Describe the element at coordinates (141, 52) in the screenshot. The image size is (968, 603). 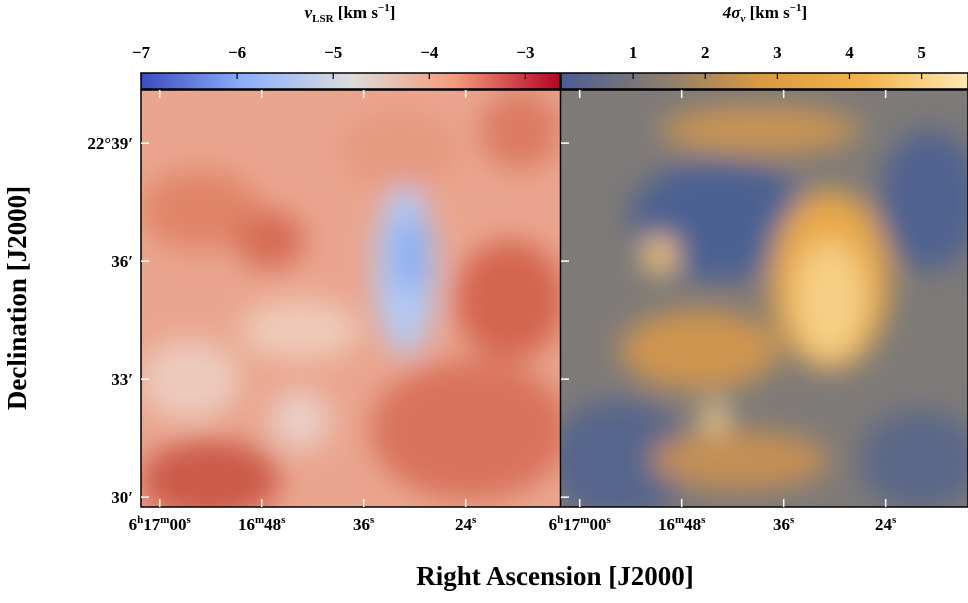
I see `colorbar-tick-label: −7` at that location.